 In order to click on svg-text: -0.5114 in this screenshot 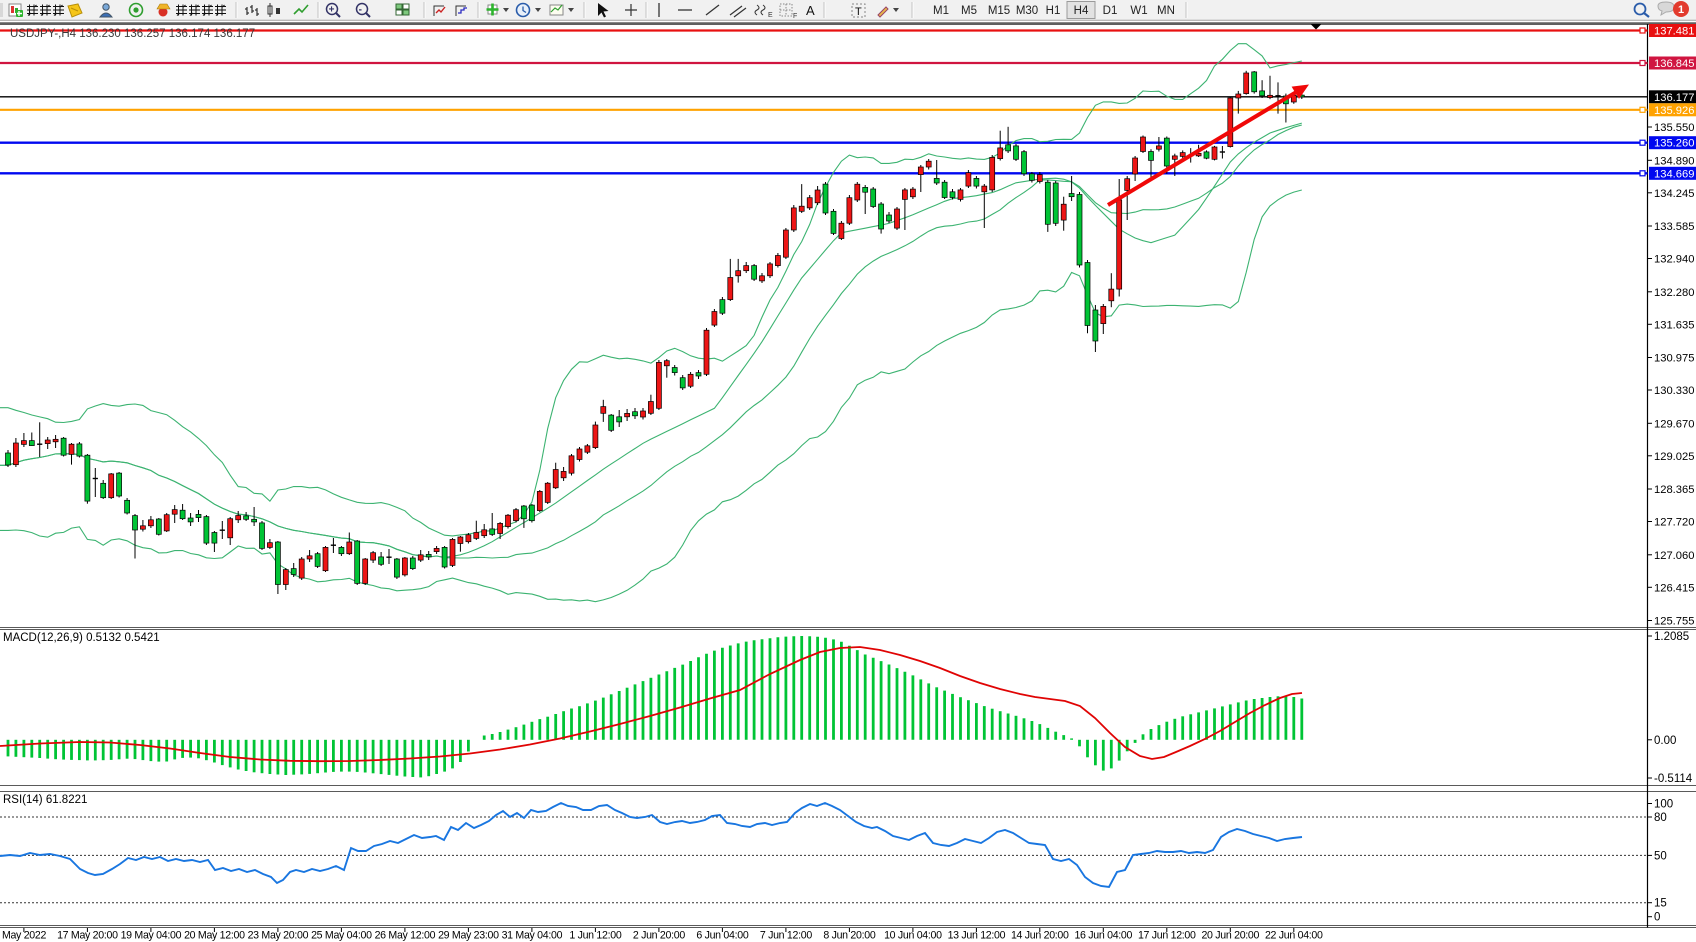, I will do `click(1673, 779)`.